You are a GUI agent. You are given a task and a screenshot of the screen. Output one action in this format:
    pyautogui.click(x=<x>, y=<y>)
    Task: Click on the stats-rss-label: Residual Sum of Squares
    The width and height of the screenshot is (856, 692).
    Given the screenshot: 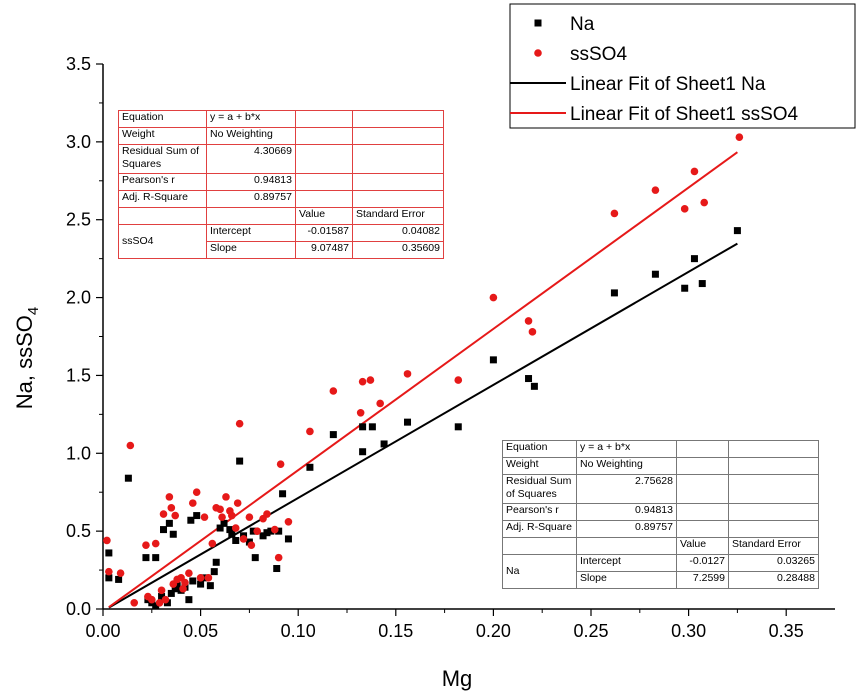 What is the action you would take?
    pyautogui.click(x=539, y=489)
    